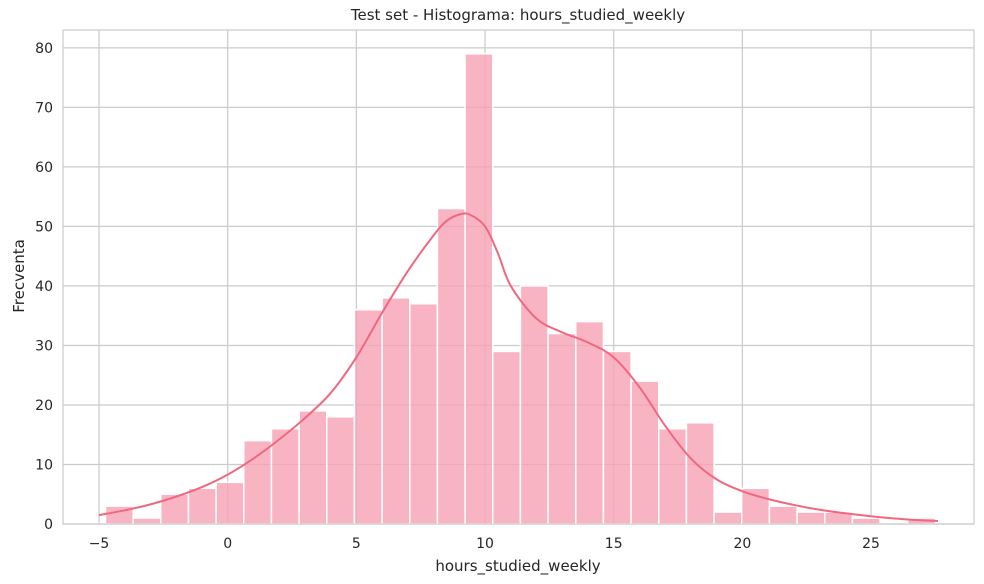 Image resolution: width=984 pixels, height=584 pixels. Describe the element at coordinates (19, 276) in the screenshot. I see `y-axis-label: Frecventa` at that location.